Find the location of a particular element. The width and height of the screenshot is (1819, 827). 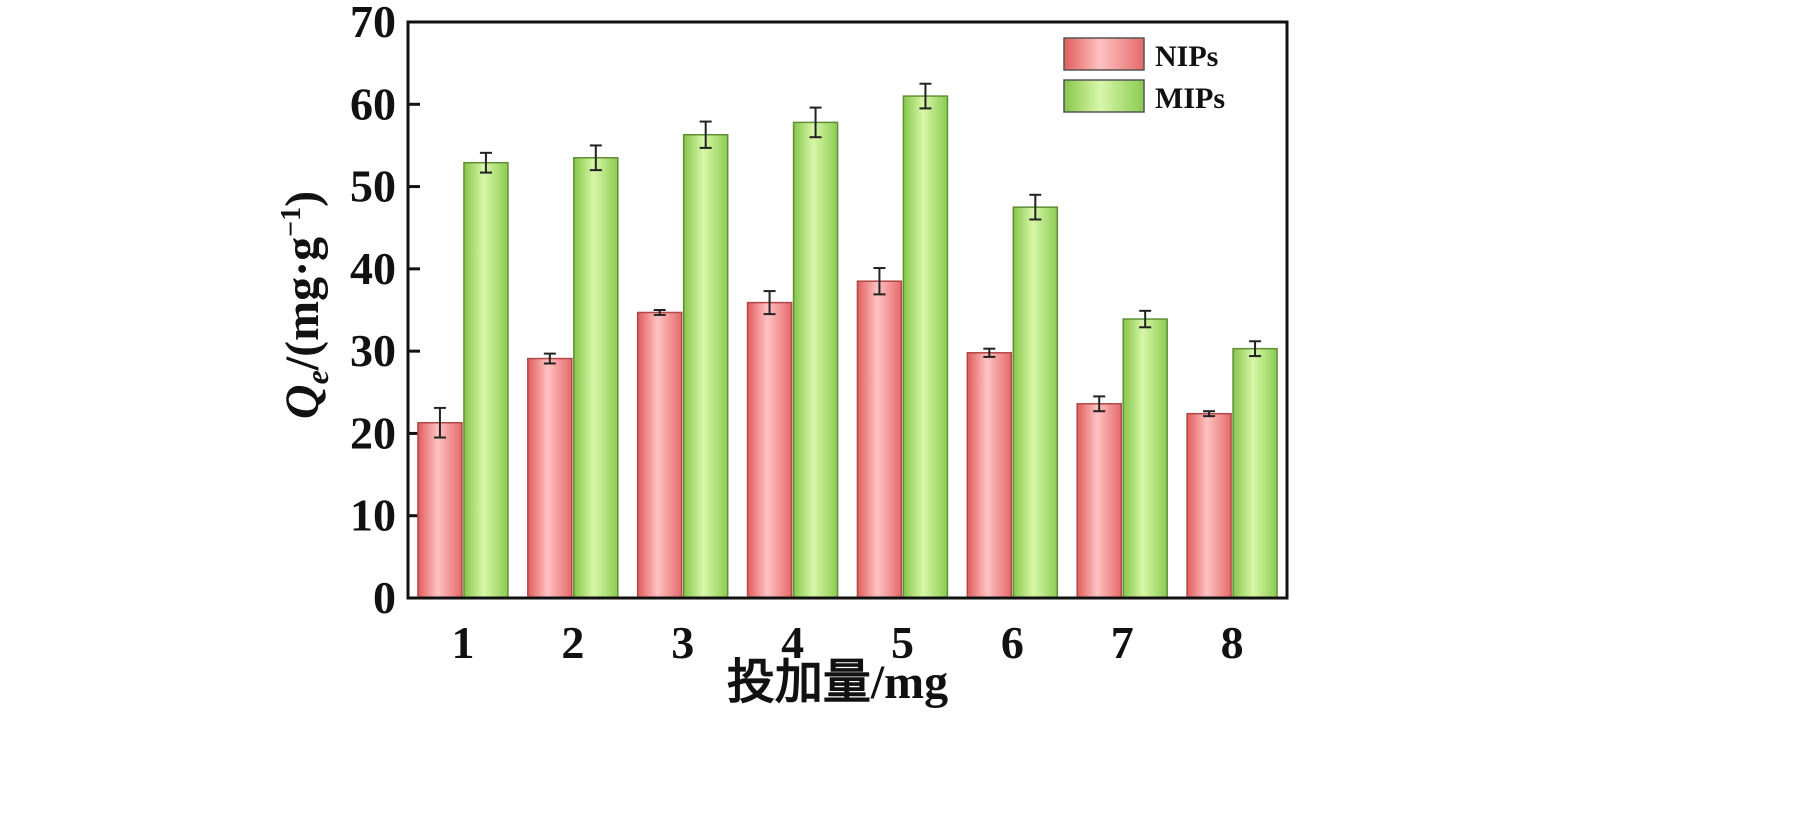

x-tick-label: 1 is located at coordinates (462, 642).